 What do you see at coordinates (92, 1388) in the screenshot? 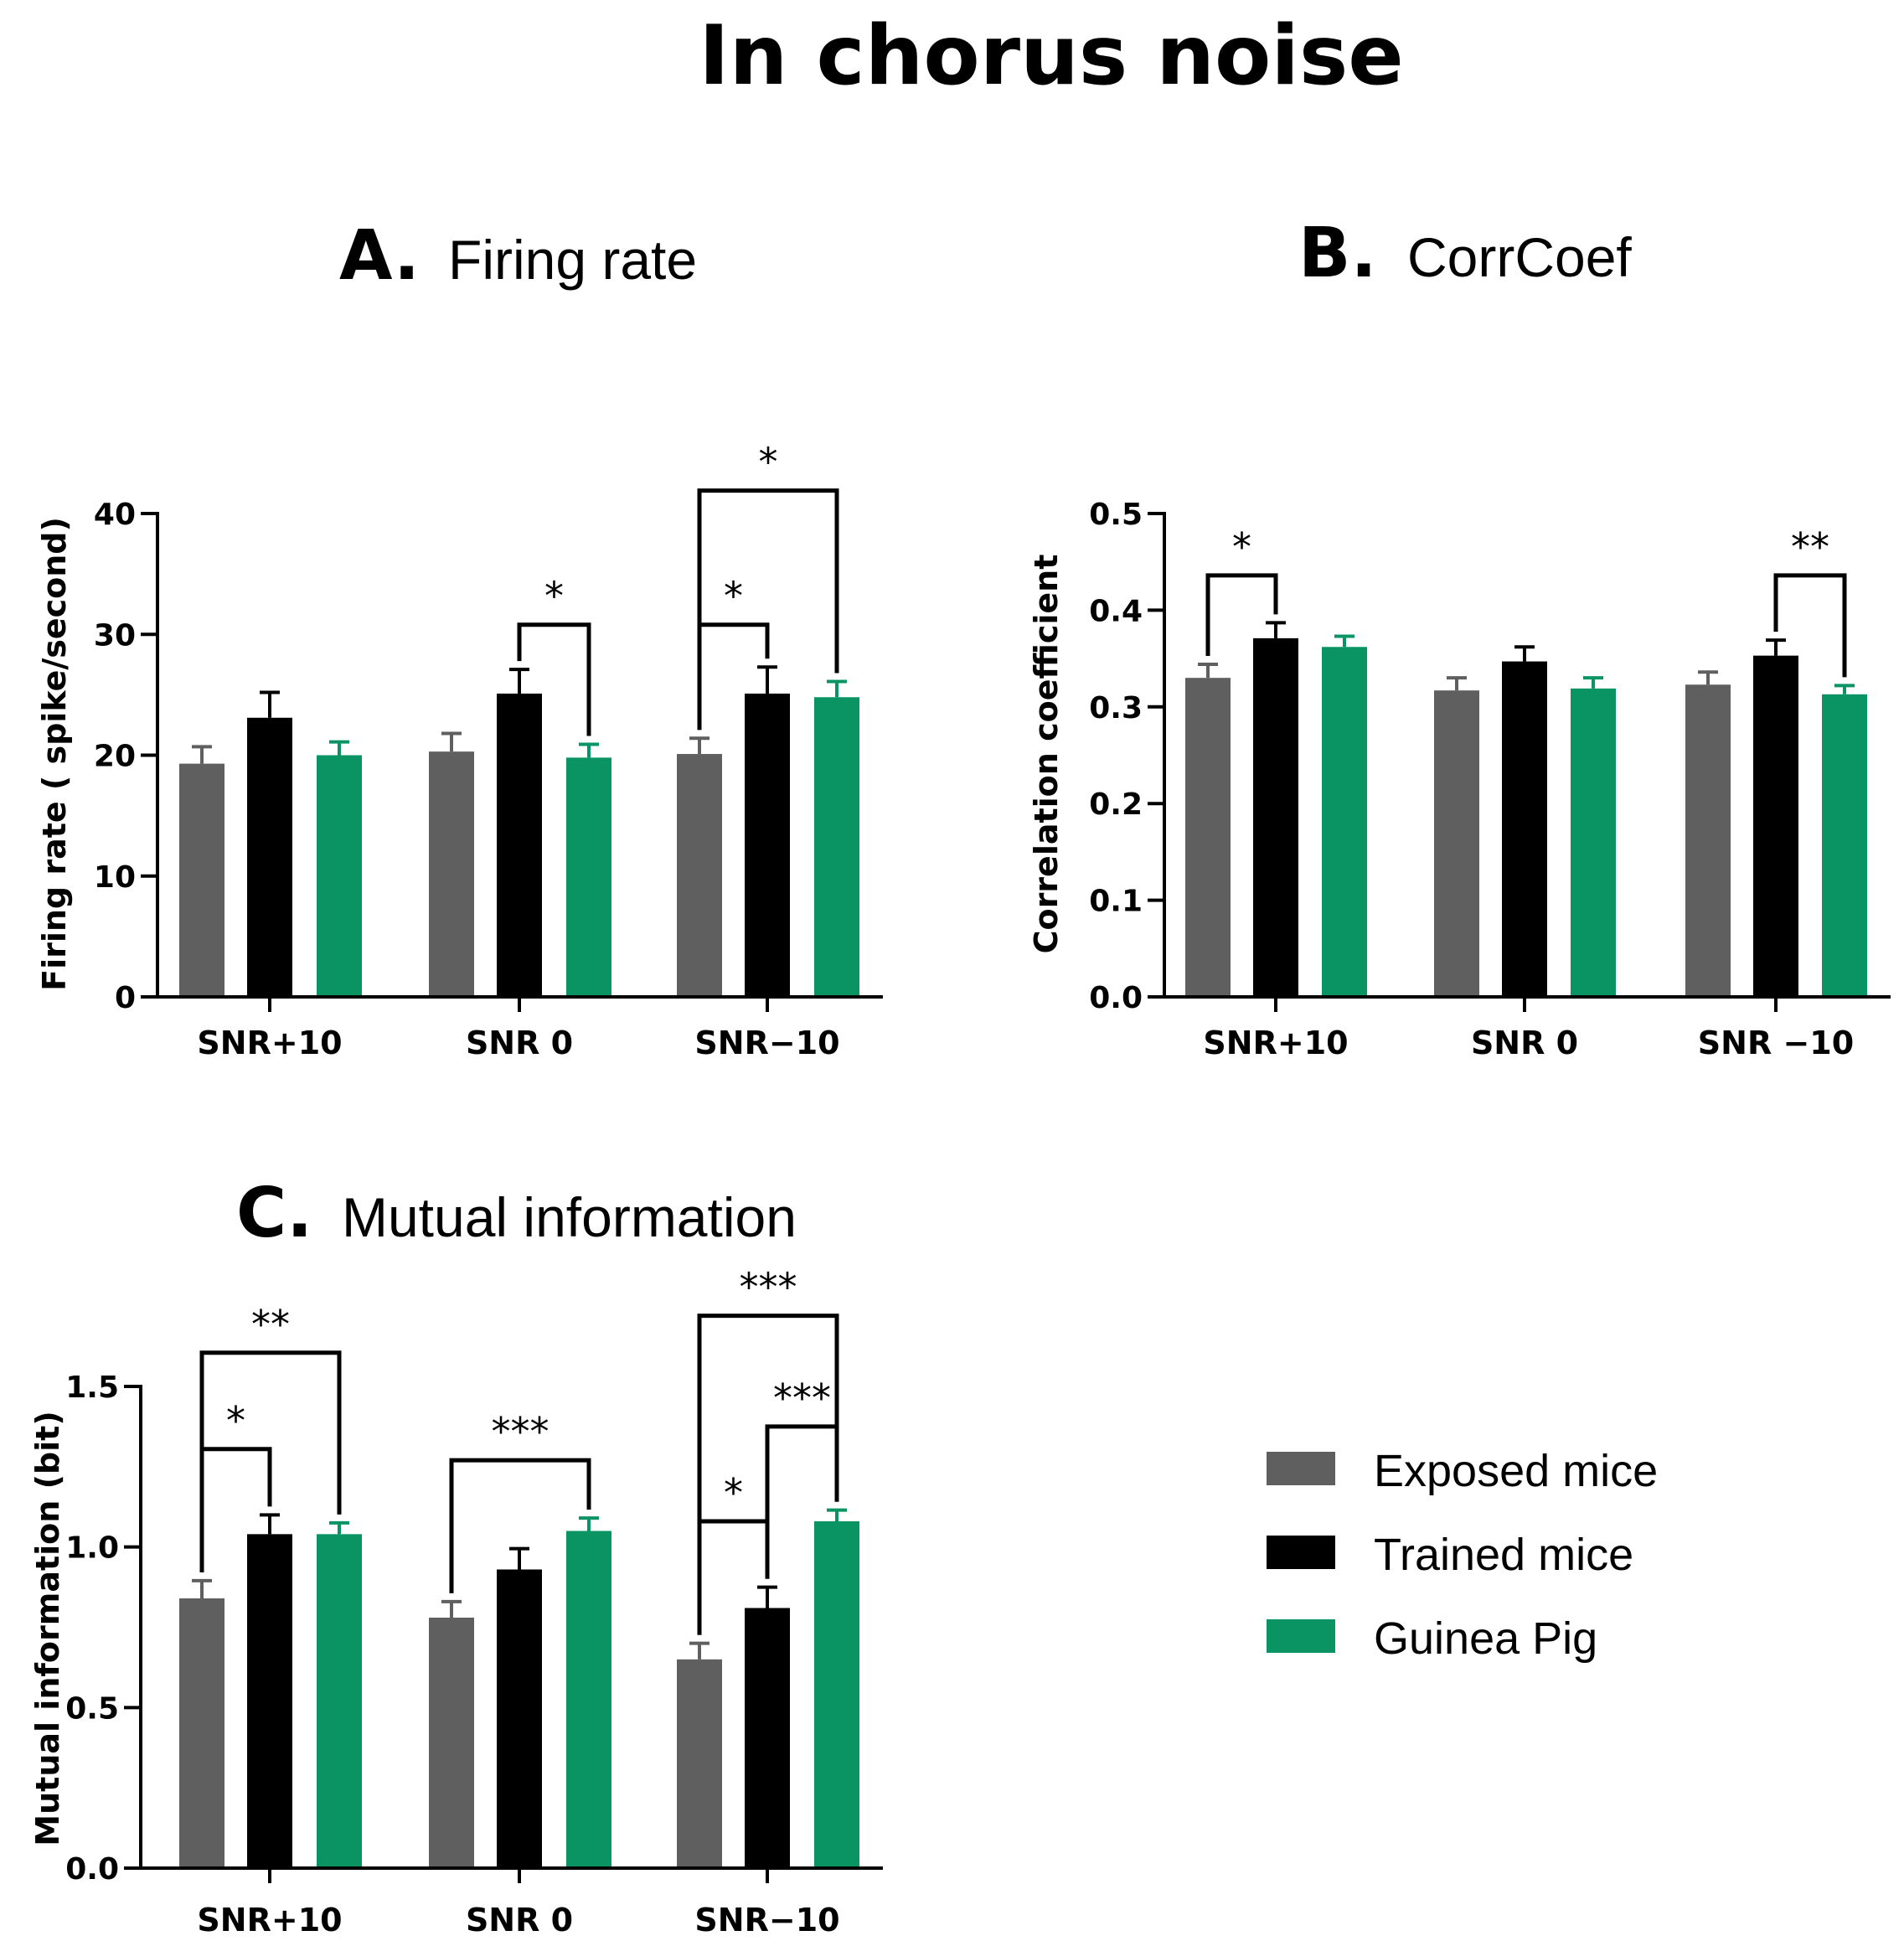
I see `panel-c-y-tick-label: 1.5` at bounding box center [92, 1388].